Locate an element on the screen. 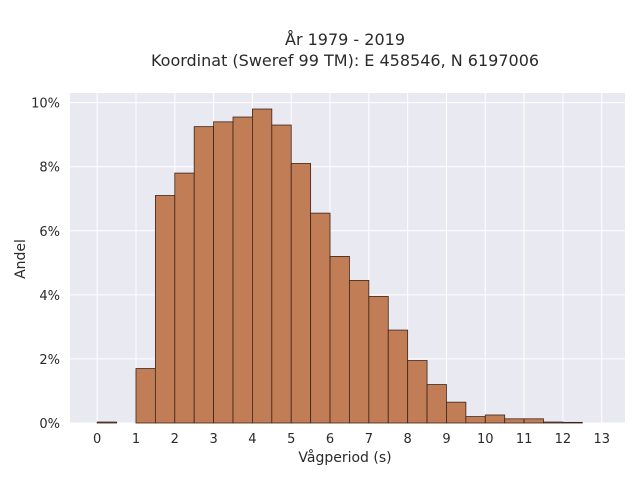 Image resolution: width=640 pixels, height=480 pixels. x-tick-label: 1 is located at coordinates (136, 439).